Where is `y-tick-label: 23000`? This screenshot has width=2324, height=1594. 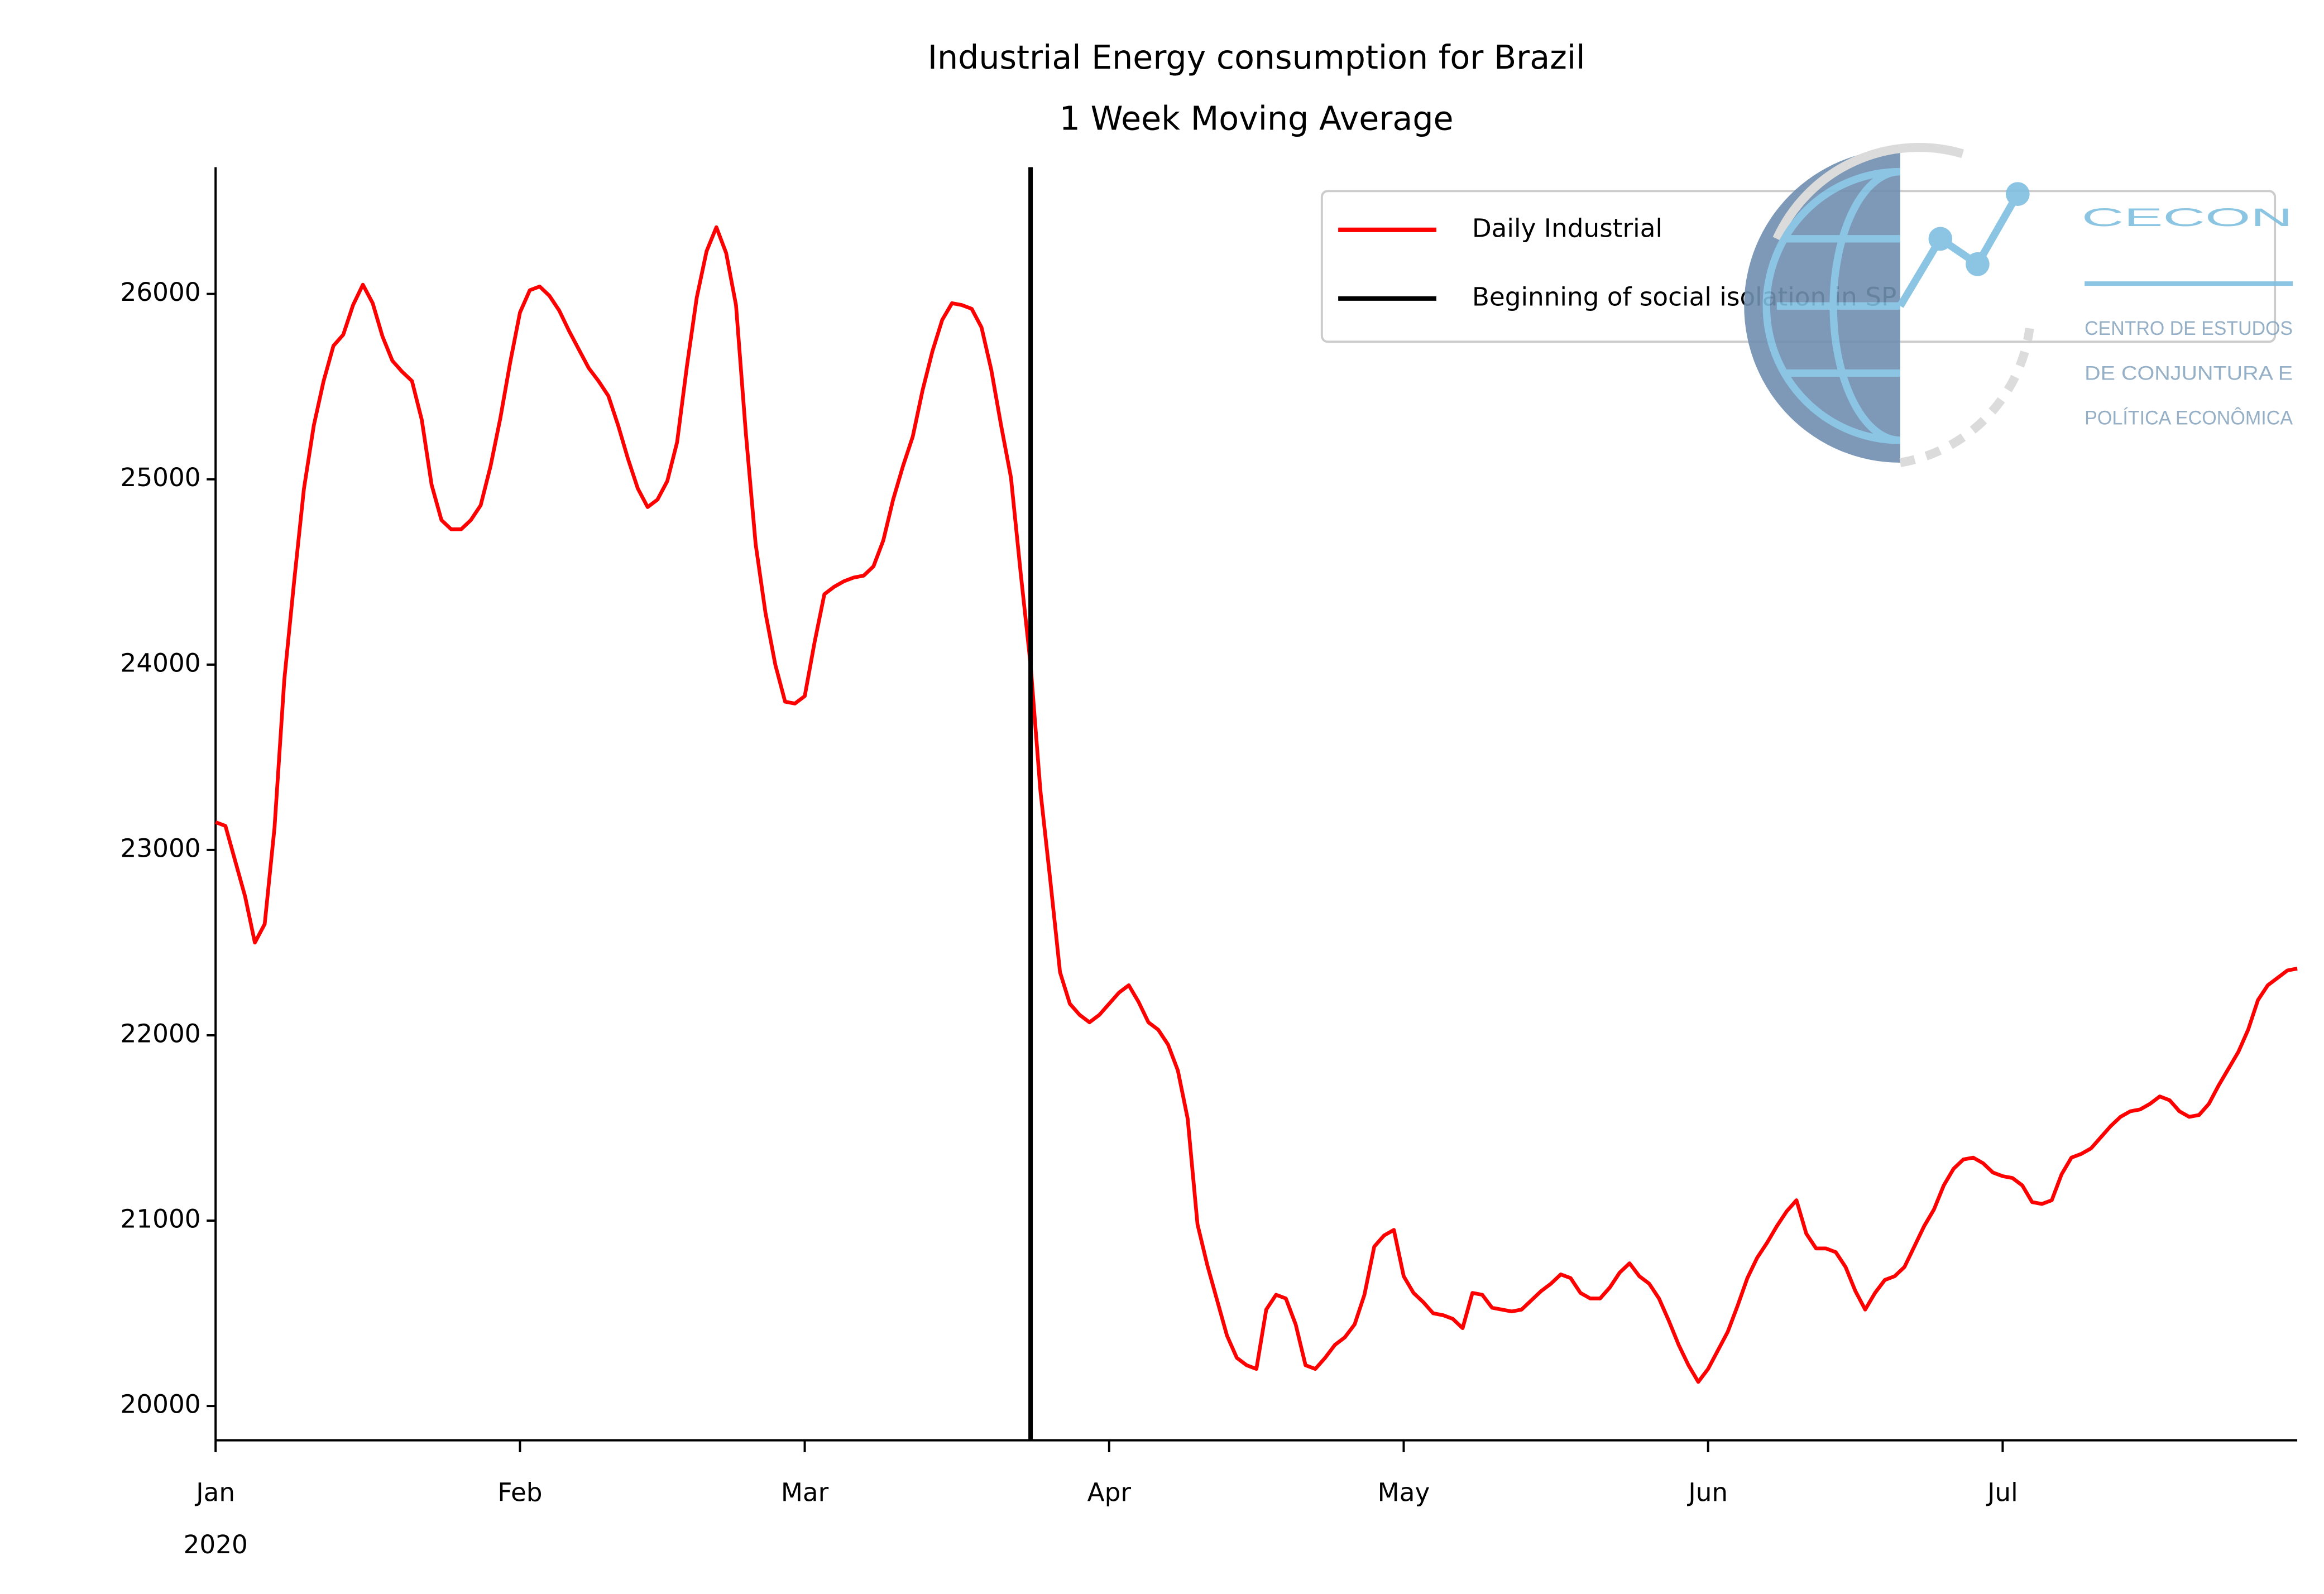 y-tick-label: 23000 is located at coordinates (161, 848).